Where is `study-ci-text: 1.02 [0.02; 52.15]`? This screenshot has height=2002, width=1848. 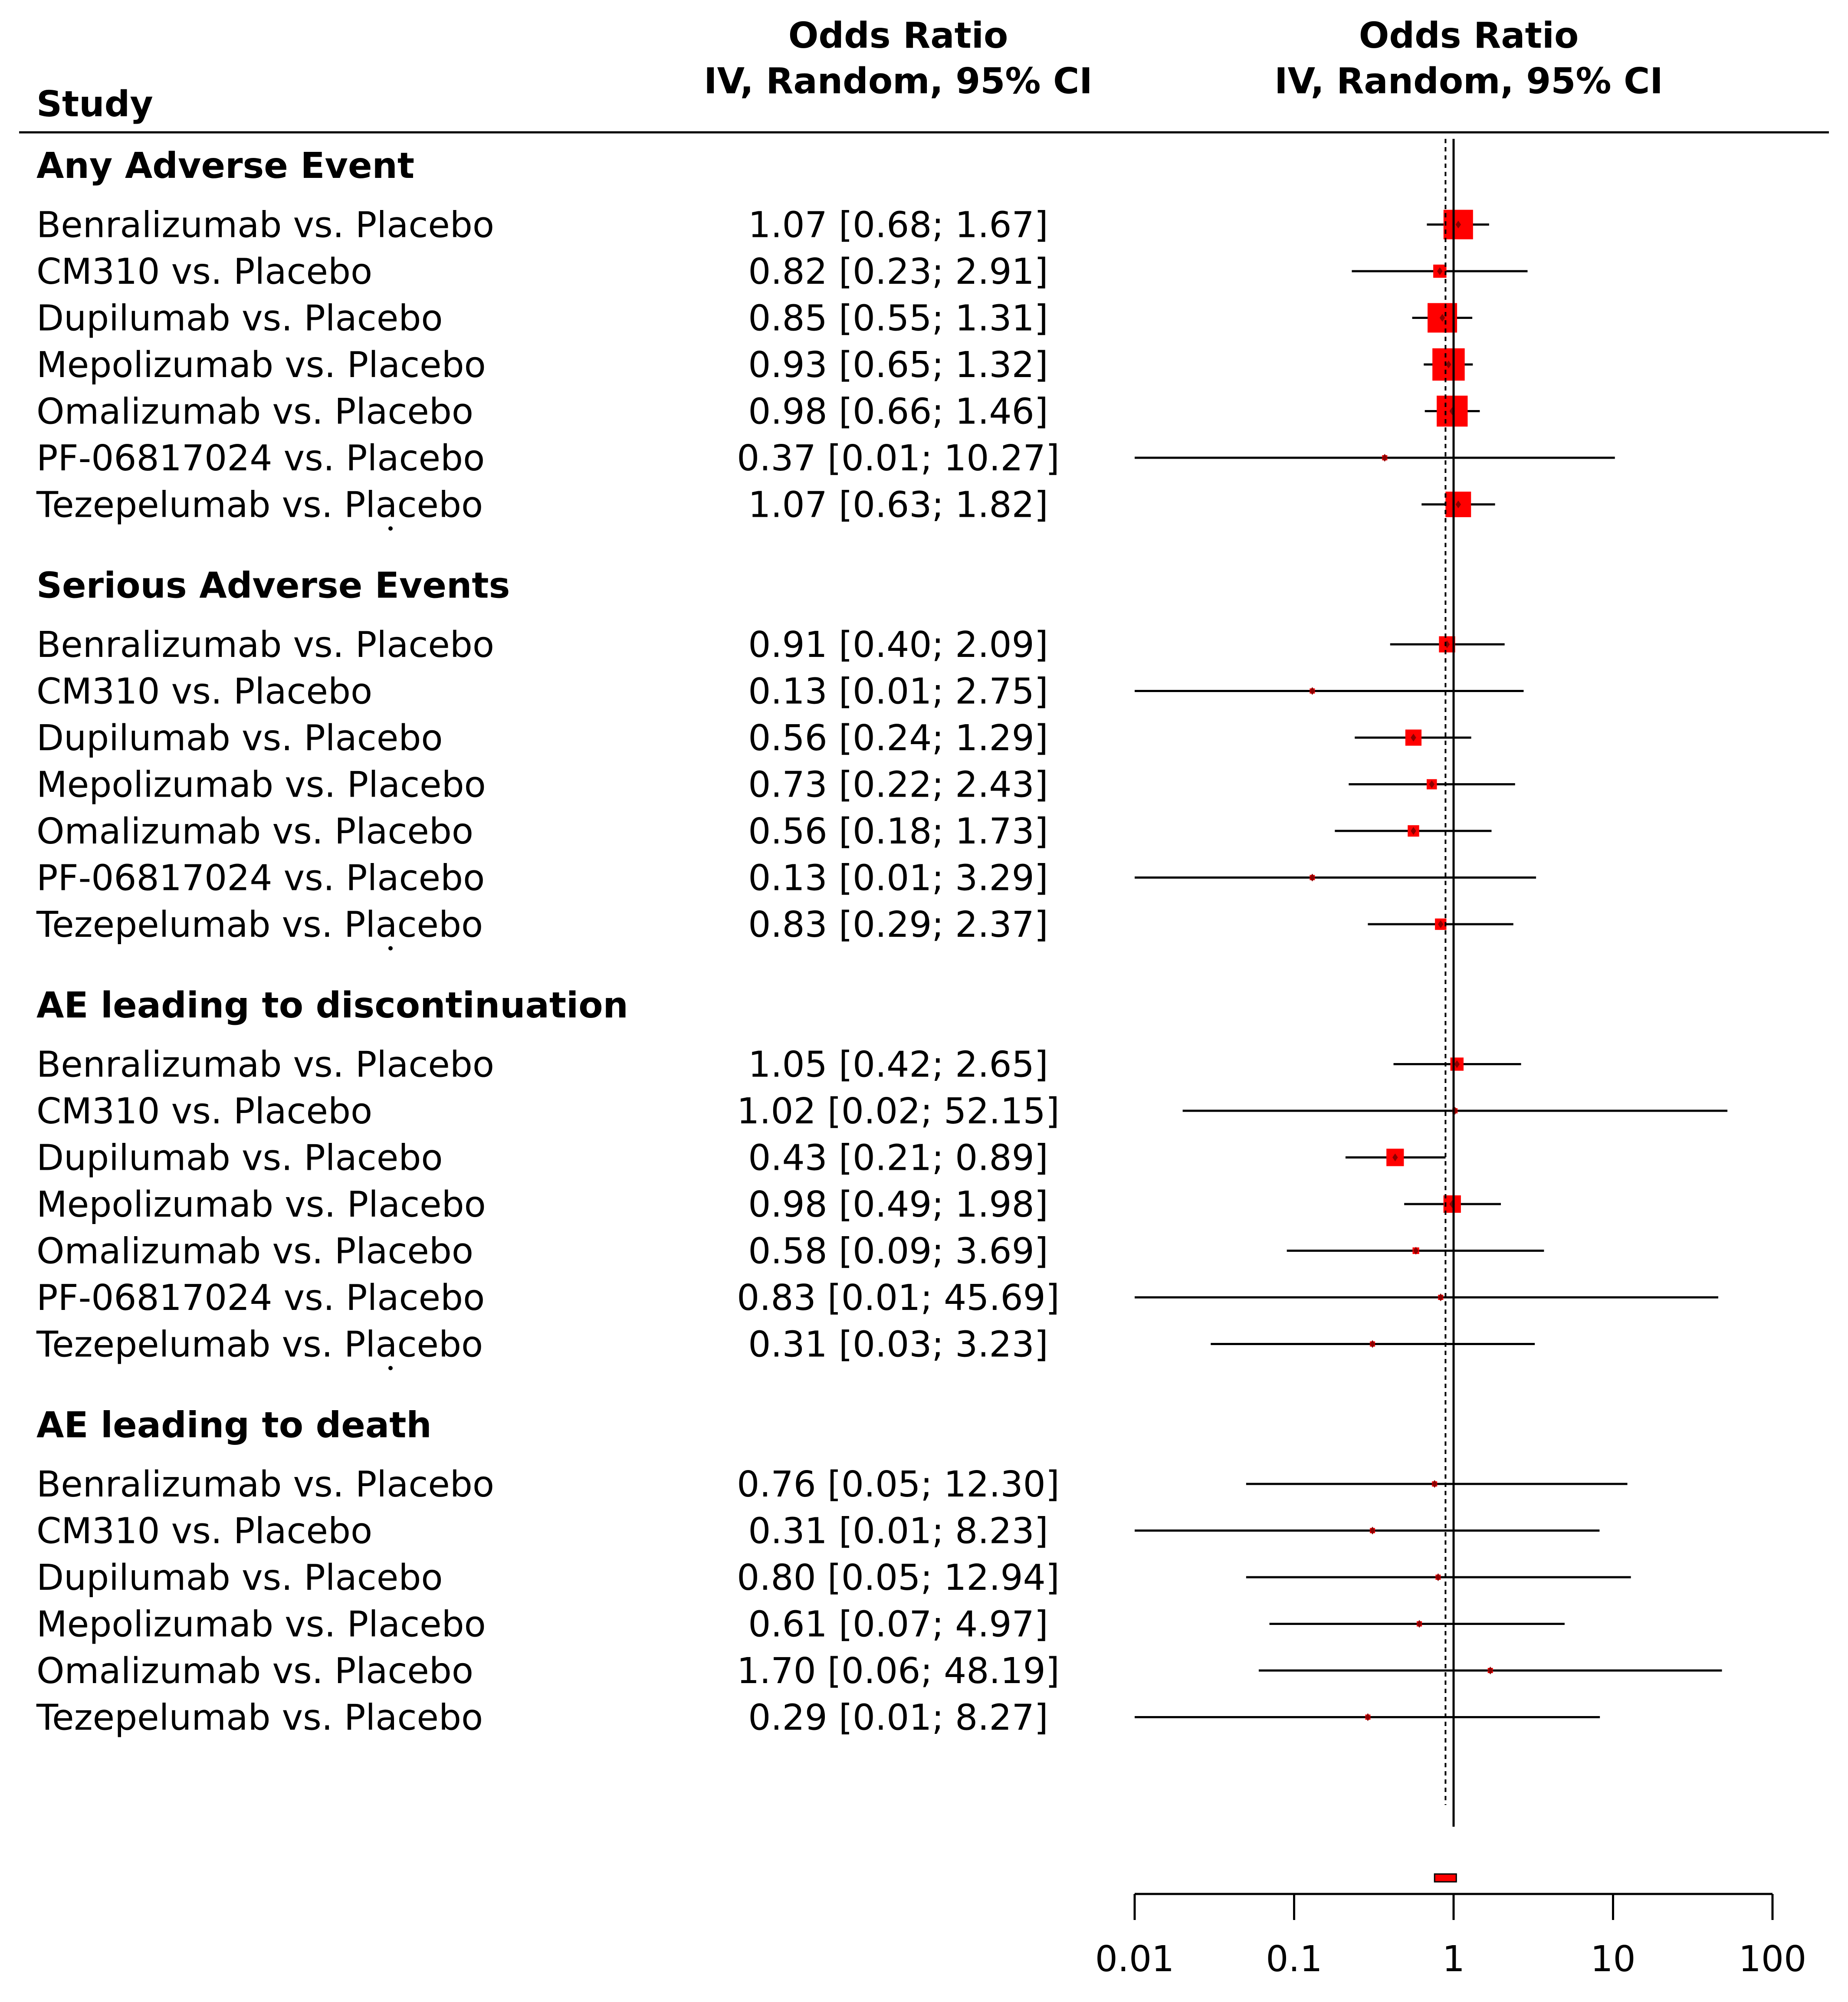 study-ci-text: 1.02 [0.02; 52.15] is located at coordinates (898, 1111).